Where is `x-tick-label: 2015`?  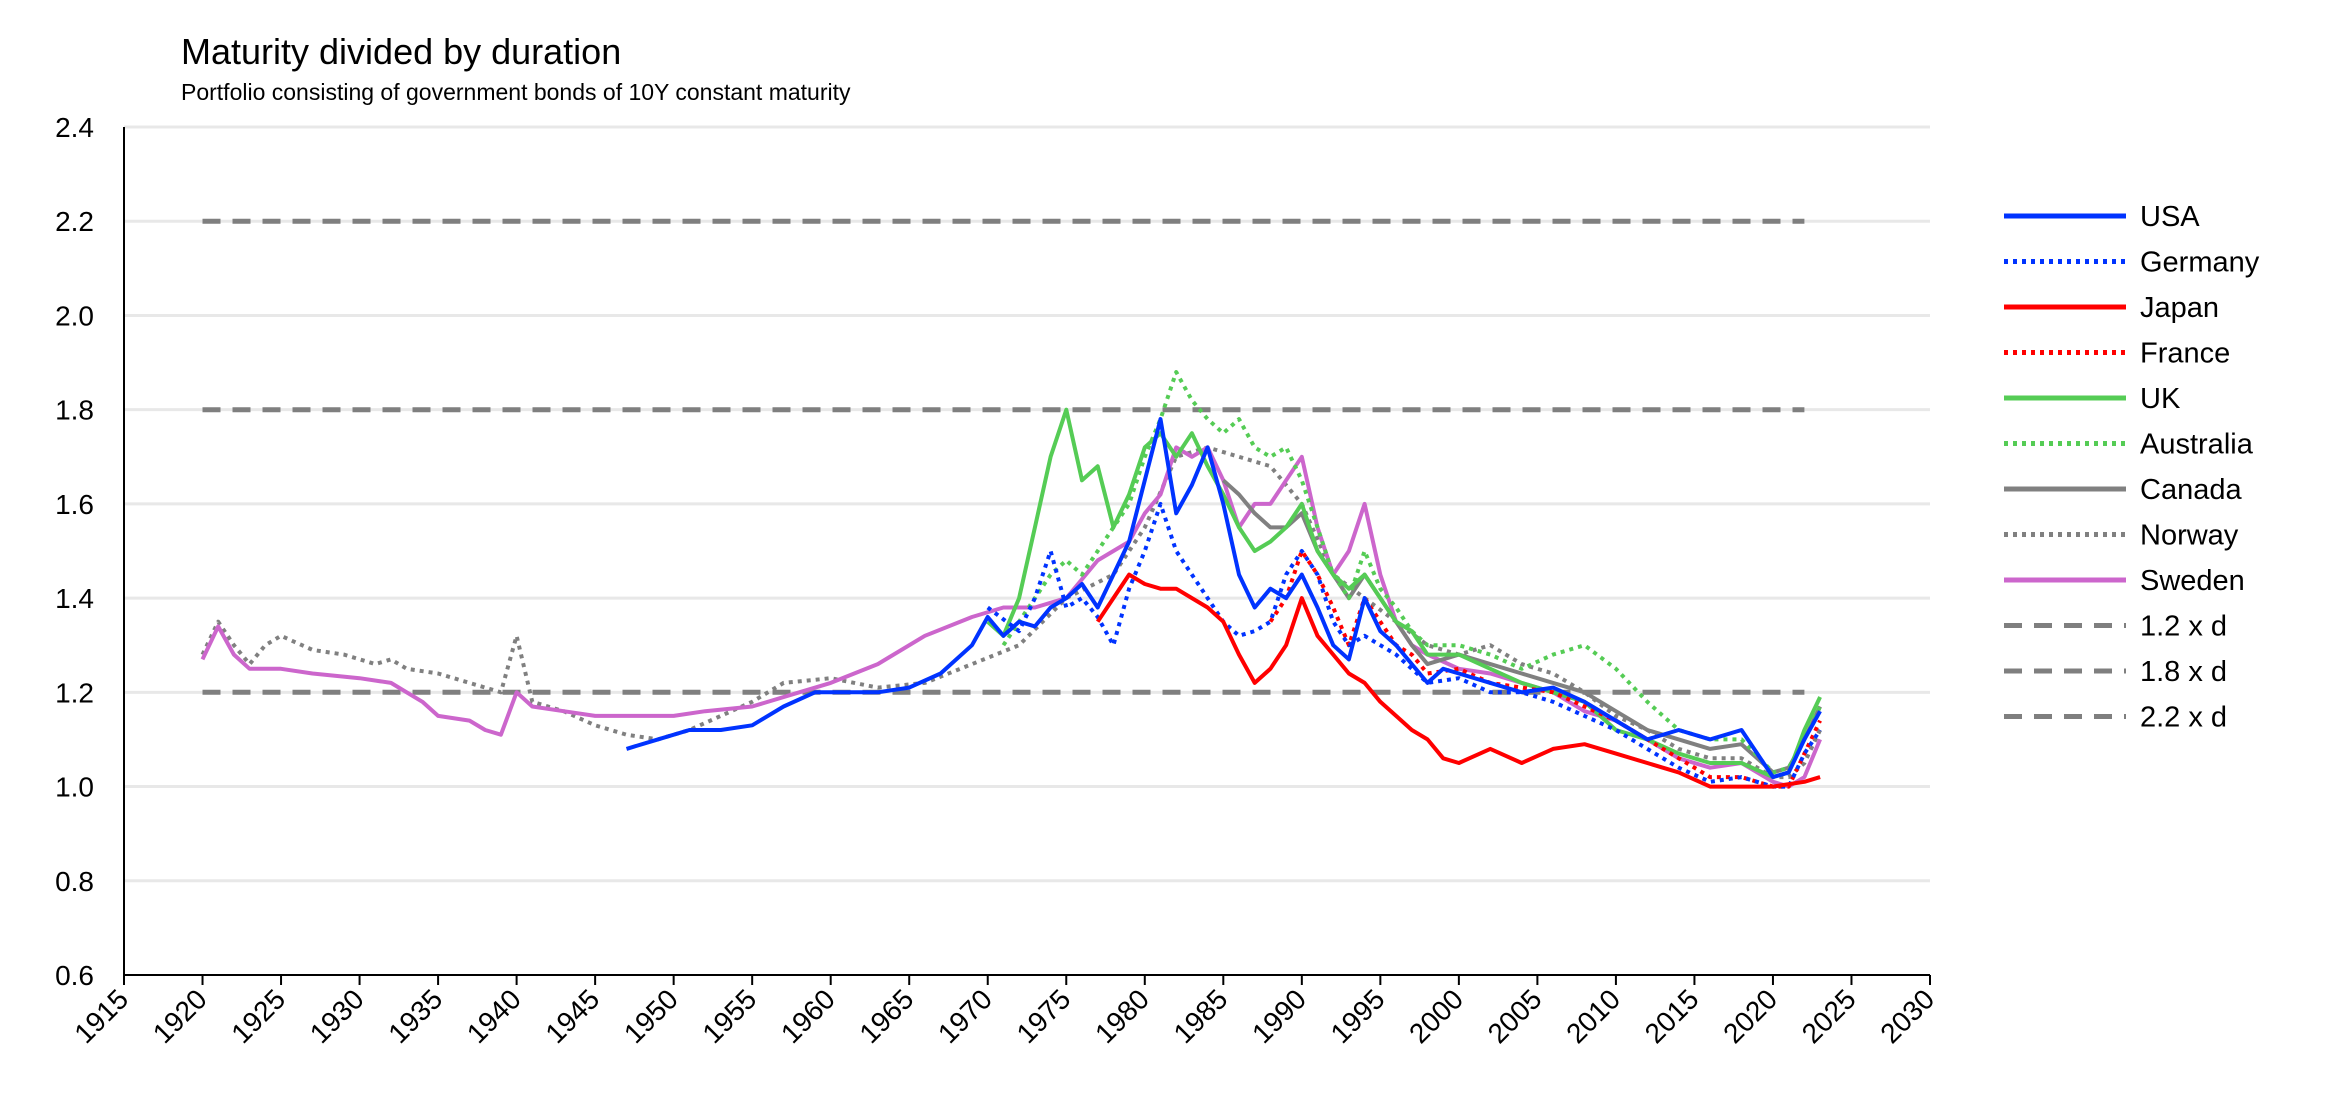 x-tick-label: 2015 is located at coordinates (1672, 1016).